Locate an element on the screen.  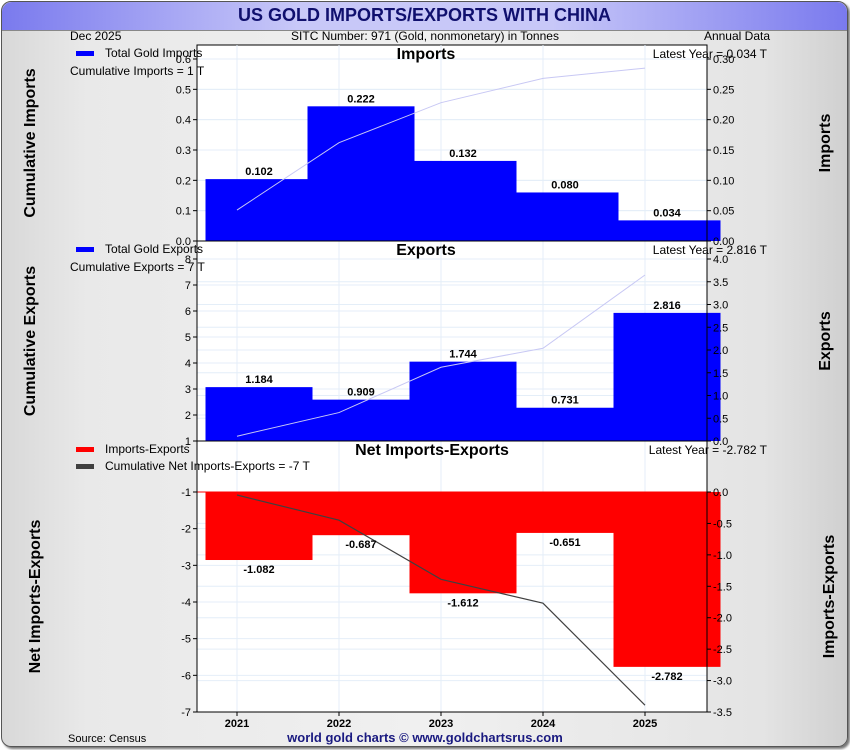
date-label: Dec 2025 is located at coordinates (96, 36).